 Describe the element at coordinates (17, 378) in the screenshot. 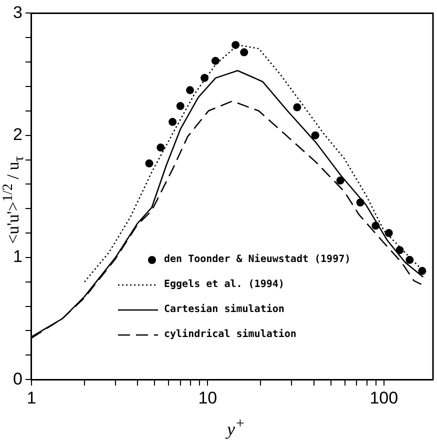

I see `y-tick-label: 0` at that location.